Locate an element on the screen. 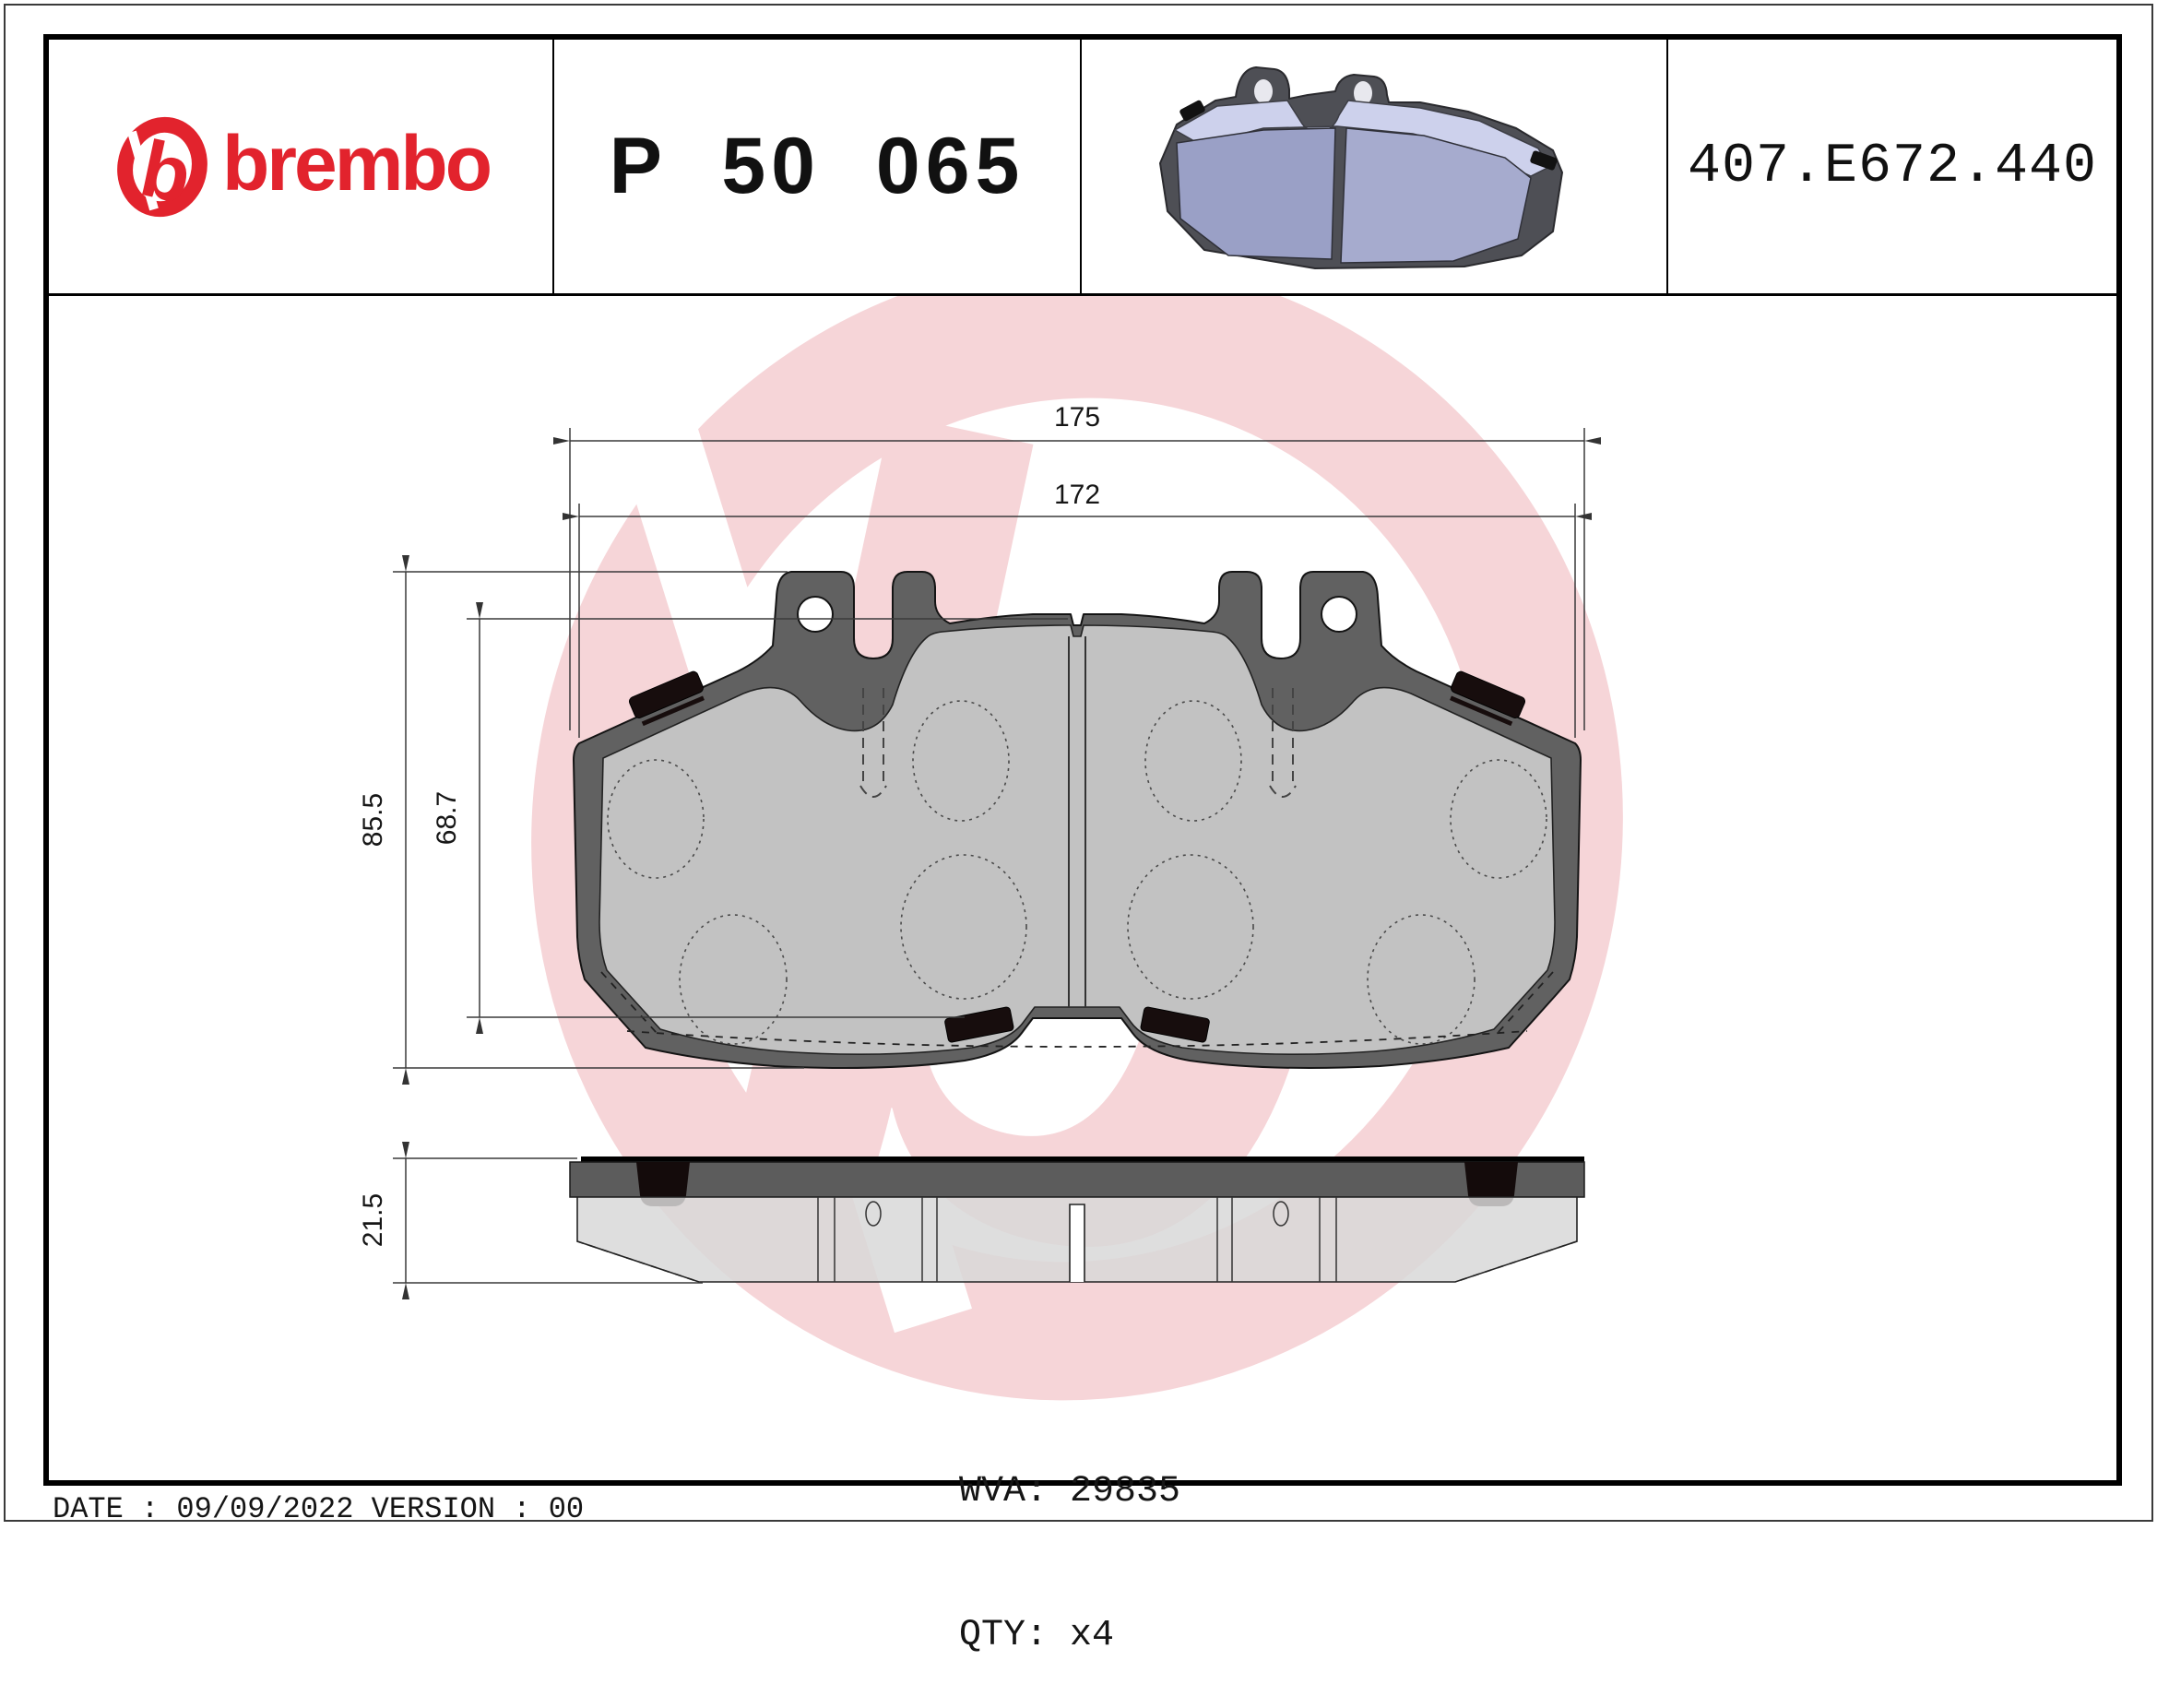 Image resolution: width=2157 pixels, height=1708 pixels. right-ear-hole is located at coordinates (1339, 614).